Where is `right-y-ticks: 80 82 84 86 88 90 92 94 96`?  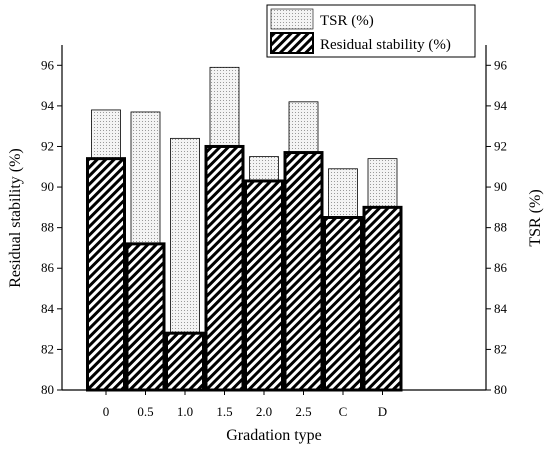 right-y-ticks: 80 82 84 86 88 90 92 94 96 is located at coordinates (497, 227).